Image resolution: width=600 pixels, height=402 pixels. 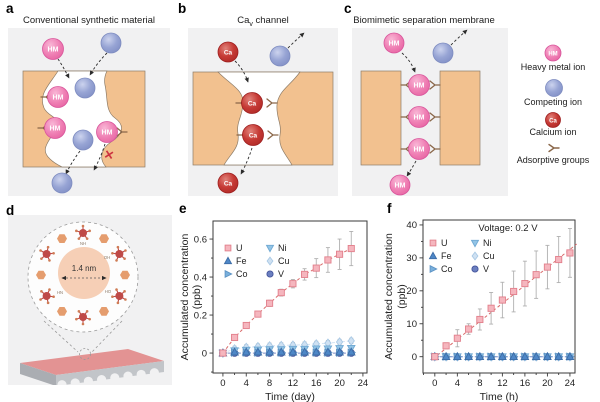 I want to click on pore-opening, so click(x=84, y=273).